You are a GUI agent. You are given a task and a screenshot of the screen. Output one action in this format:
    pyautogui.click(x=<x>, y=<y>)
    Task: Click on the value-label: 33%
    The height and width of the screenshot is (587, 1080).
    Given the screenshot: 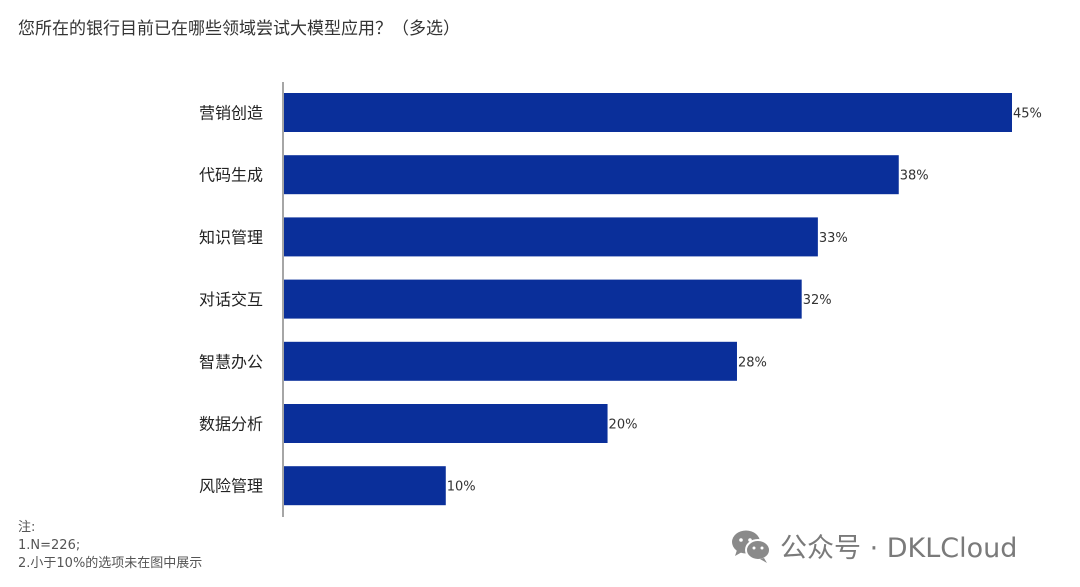 What is the action you would take?
    pyautogui.click(x=833, y=238)
    